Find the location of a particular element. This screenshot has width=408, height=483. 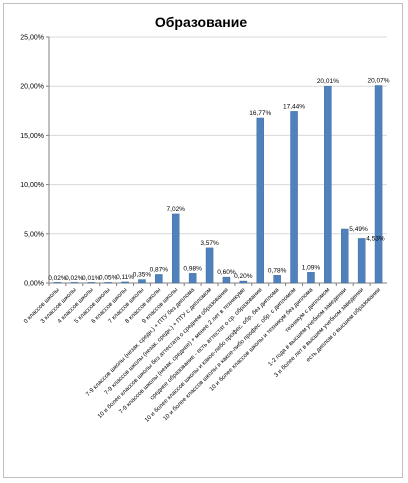

y-tick-label: 10,00% is located at coordinates (32, 185).